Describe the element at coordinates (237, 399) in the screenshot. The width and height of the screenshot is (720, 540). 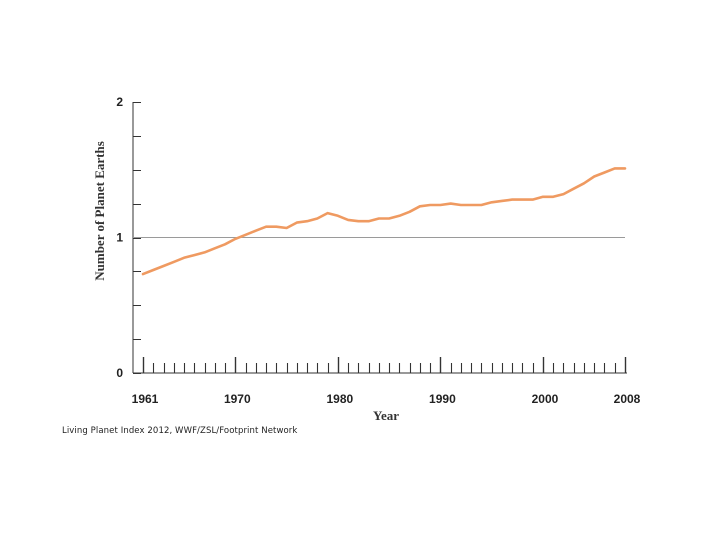
I see `x-tick-label: 1970` at that location.